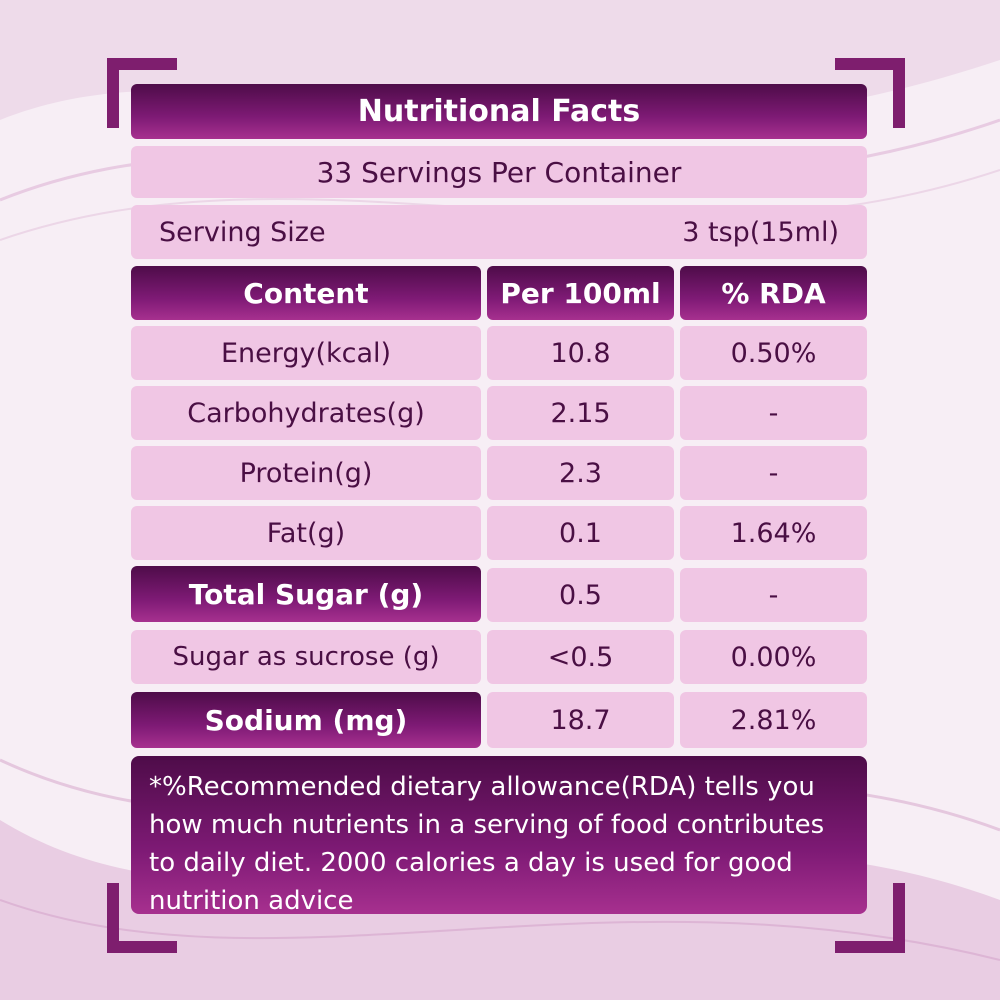 Image resolution: width=1000 pixels, height=1000 pixels. Describe the element at coordinates (773, 293) in the screenshot. I see `header-rda: % RDA` at that location.